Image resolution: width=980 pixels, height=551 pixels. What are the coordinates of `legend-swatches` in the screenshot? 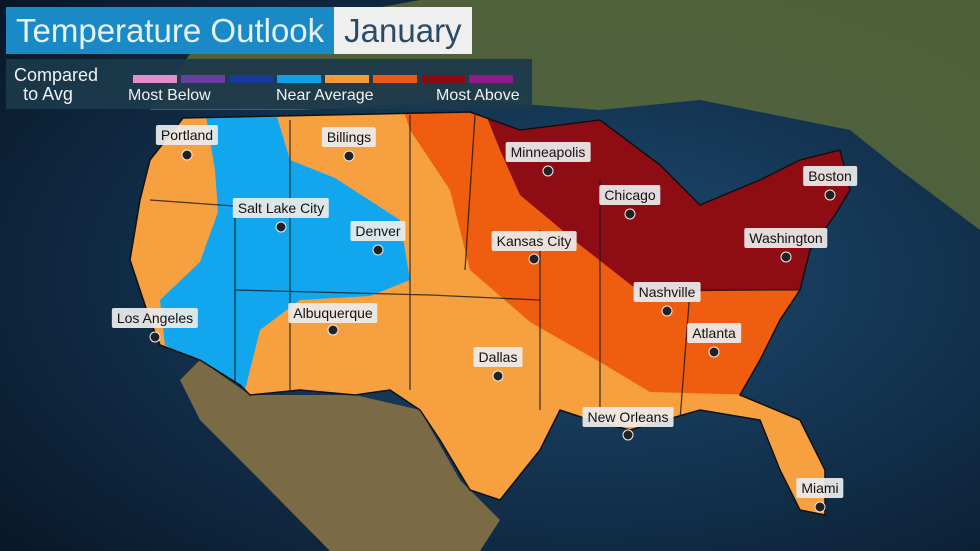 It's located at (323, 79).